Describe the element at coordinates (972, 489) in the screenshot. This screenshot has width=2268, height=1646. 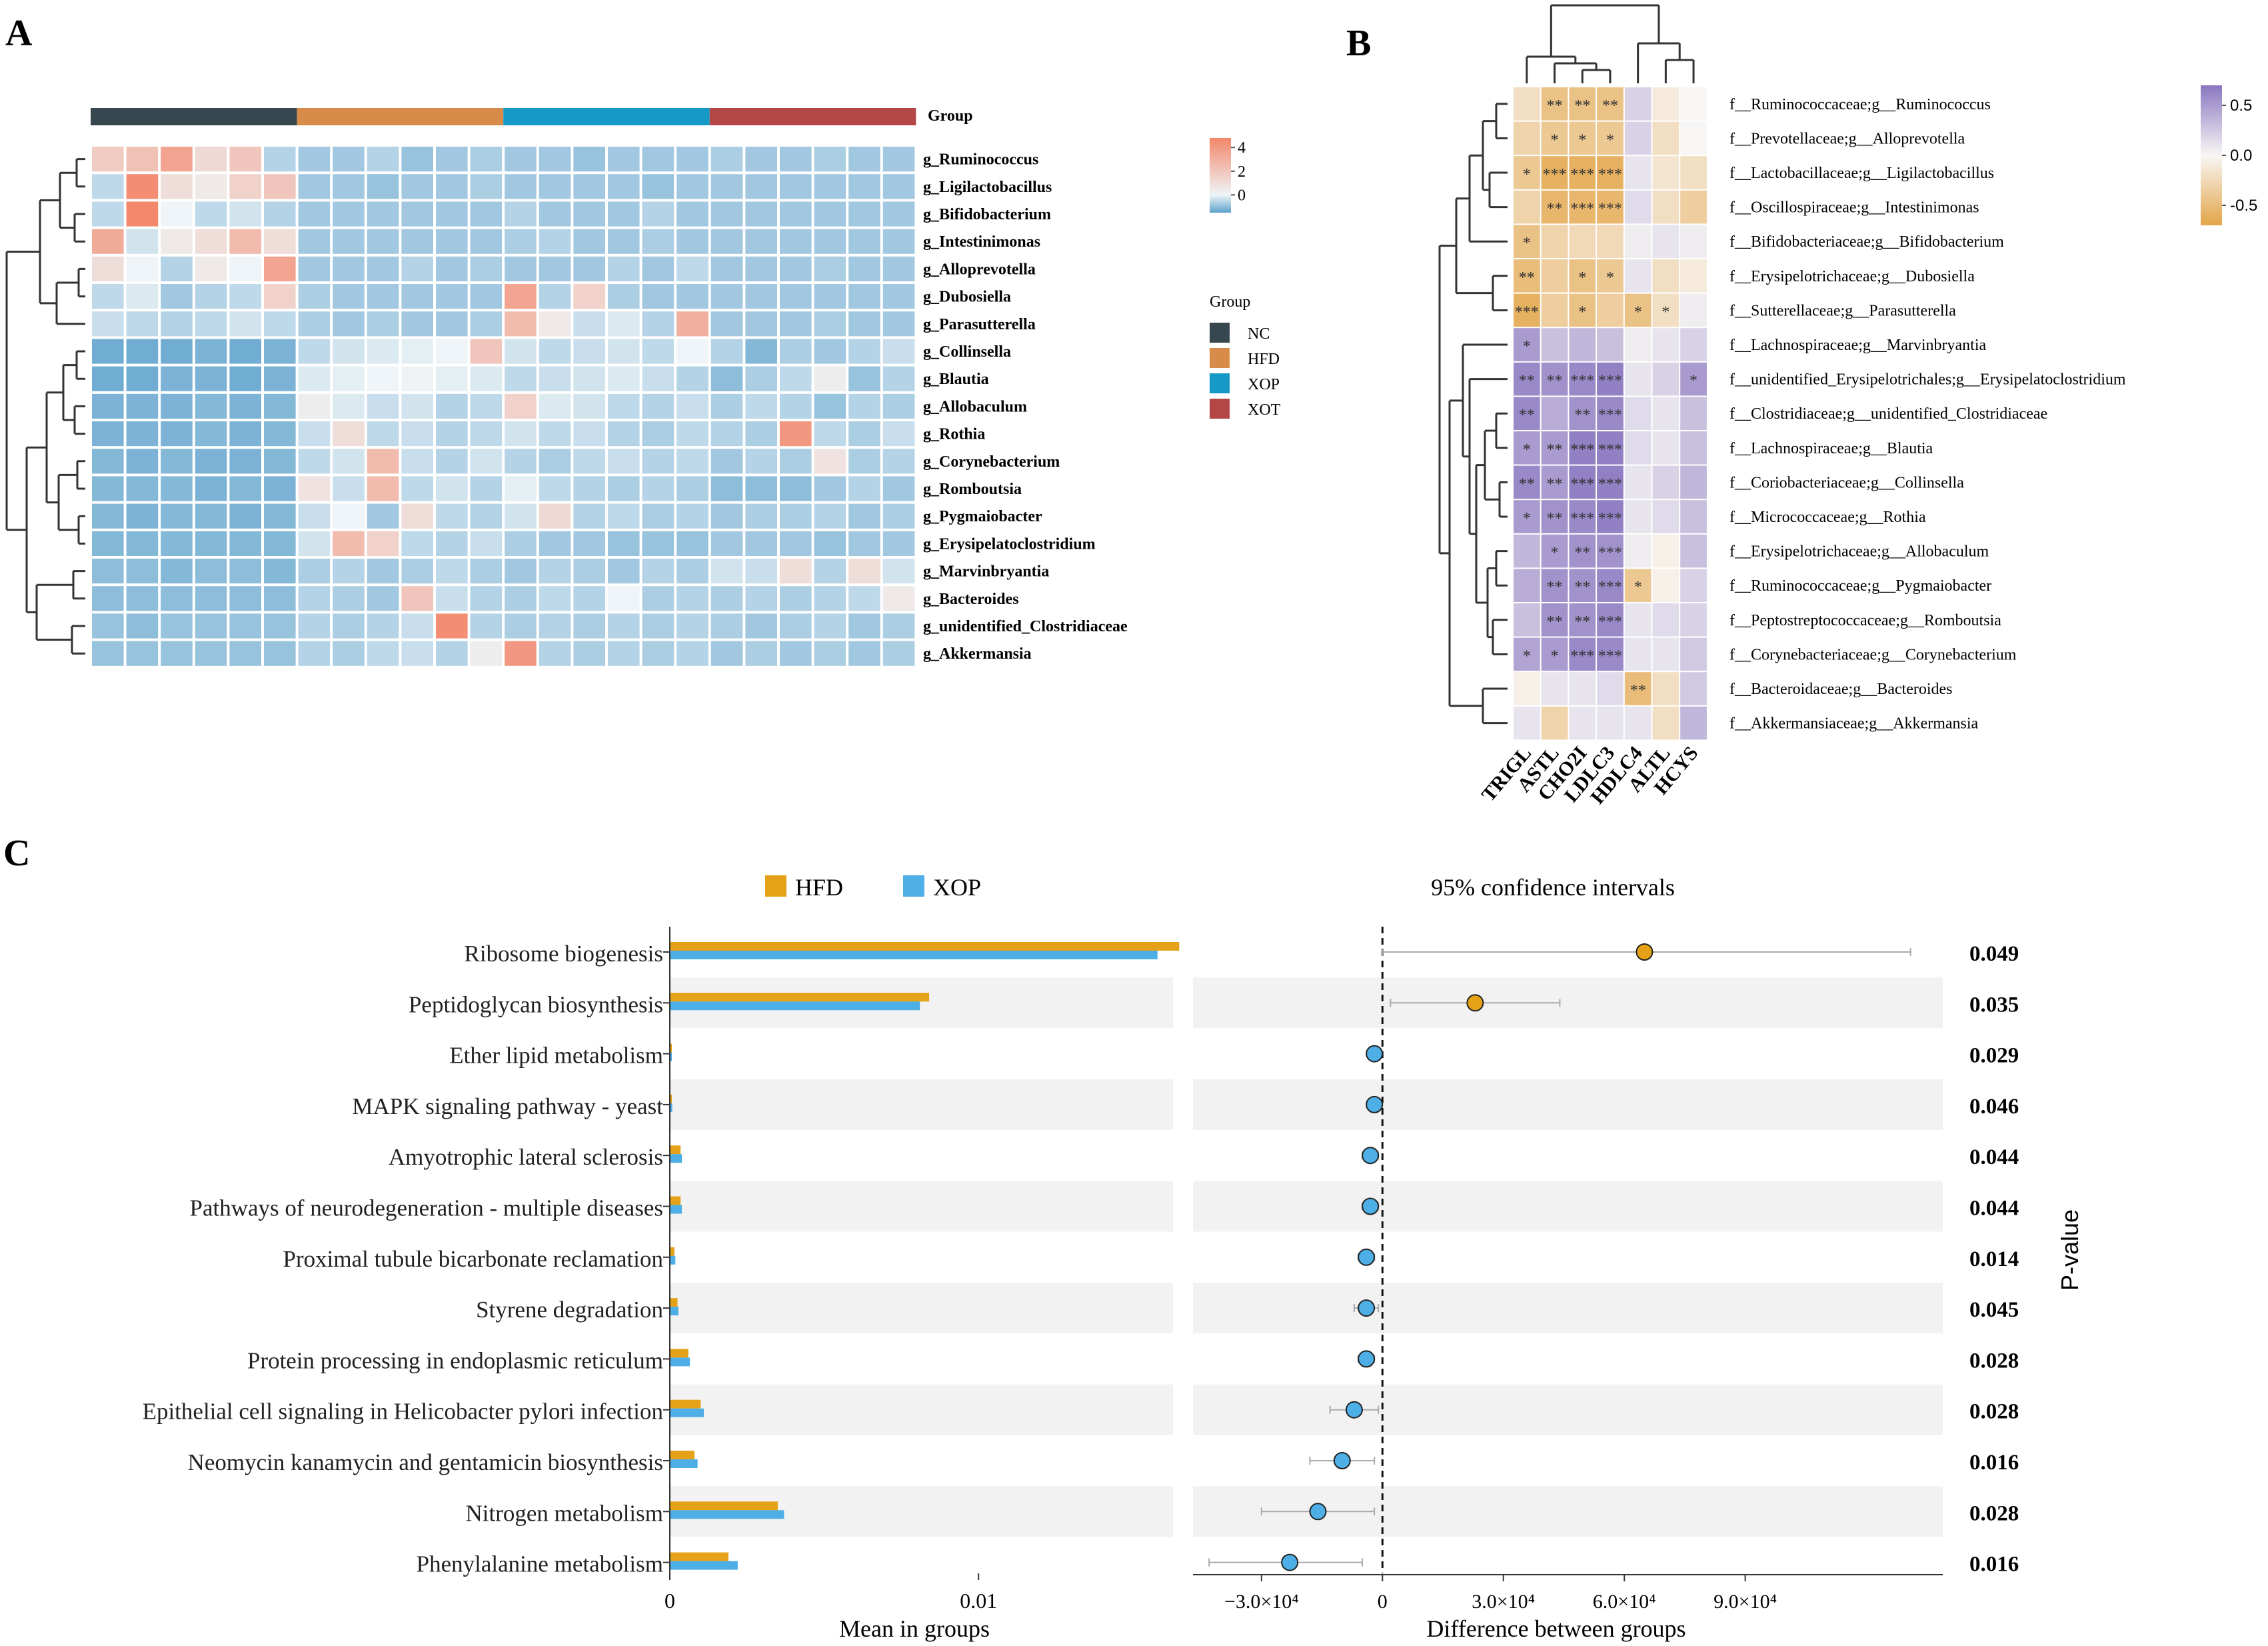
I see `heatmap-a-row-label: g_Romboutsia` at that location.